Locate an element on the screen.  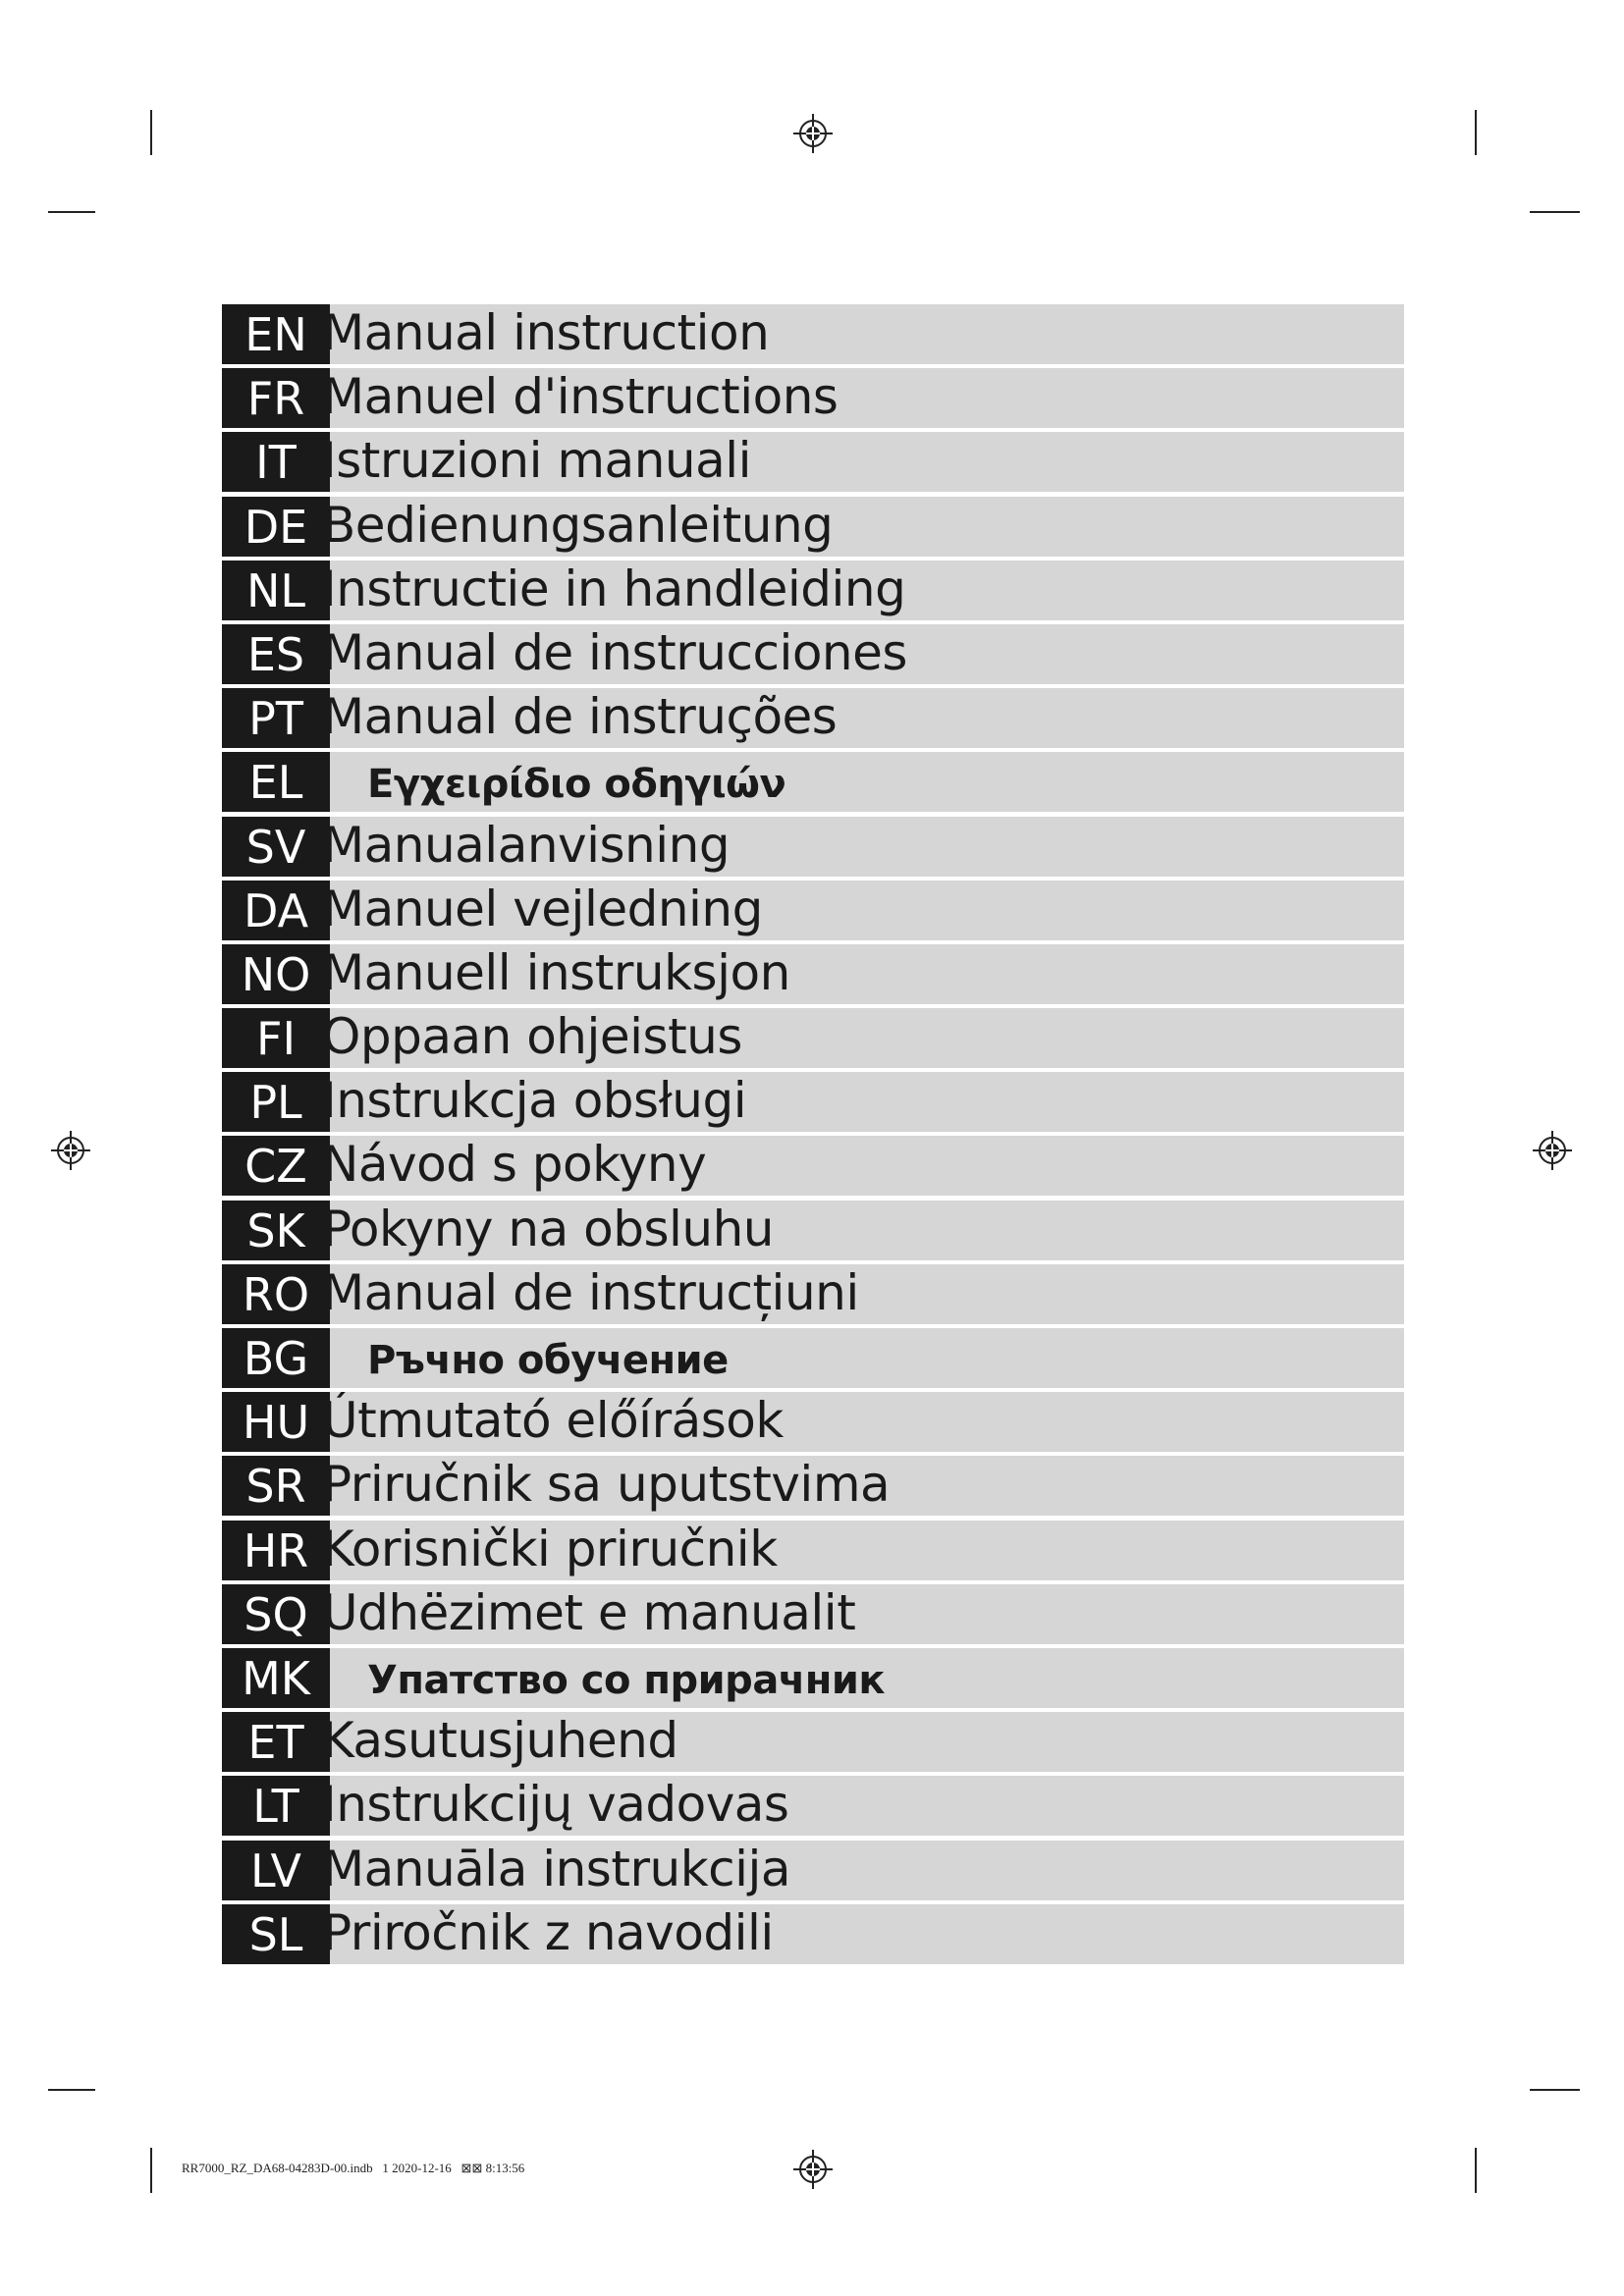
language-row-sk: Pokyny na obsluhu SK is located at coordinates (813, 1232).